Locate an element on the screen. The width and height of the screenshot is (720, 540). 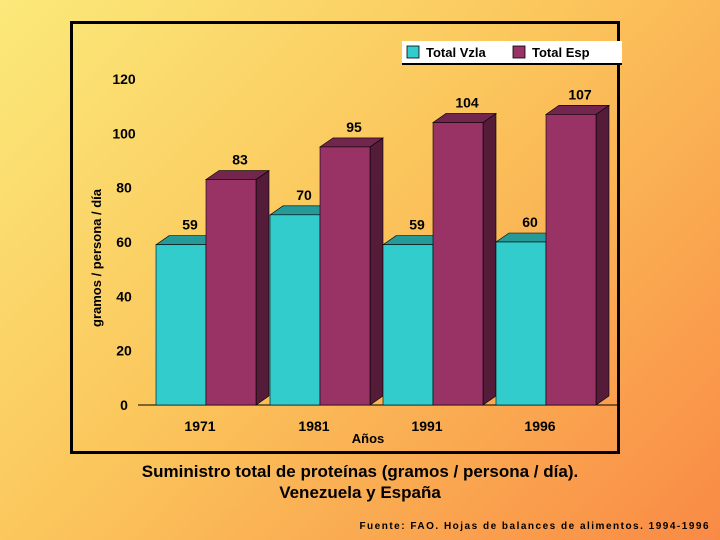
bar-esp-1991 is located at coordinates (464, 259).